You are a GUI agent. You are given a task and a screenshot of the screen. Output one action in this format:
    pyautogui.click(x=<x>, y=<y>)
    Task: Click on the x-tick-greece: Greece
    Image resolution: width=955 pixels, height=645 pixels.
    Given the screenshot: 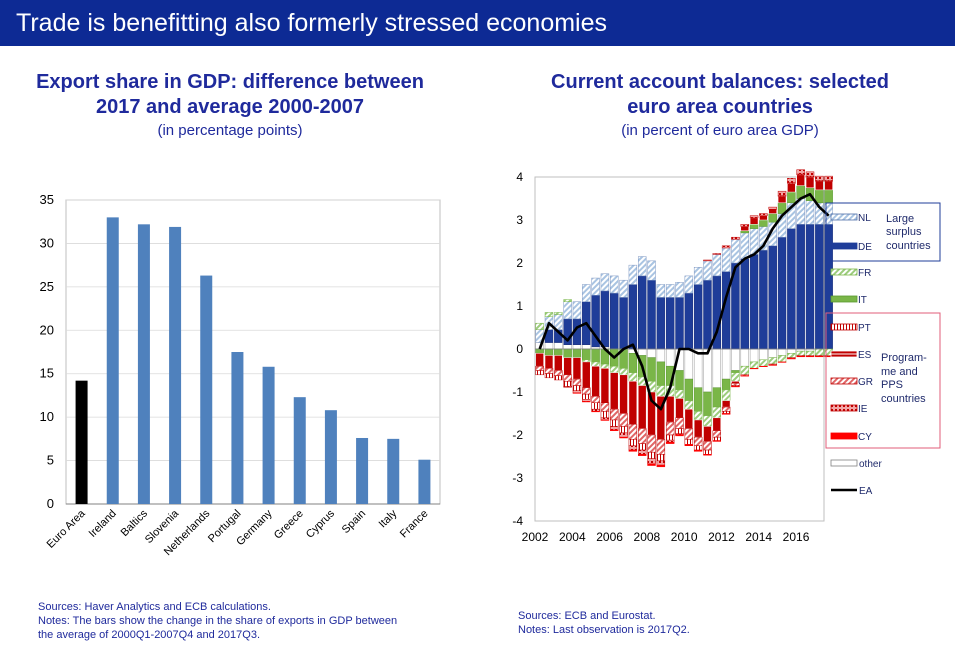 What is the action you would take?
    pyautogui.click(x=289, y=525)
    